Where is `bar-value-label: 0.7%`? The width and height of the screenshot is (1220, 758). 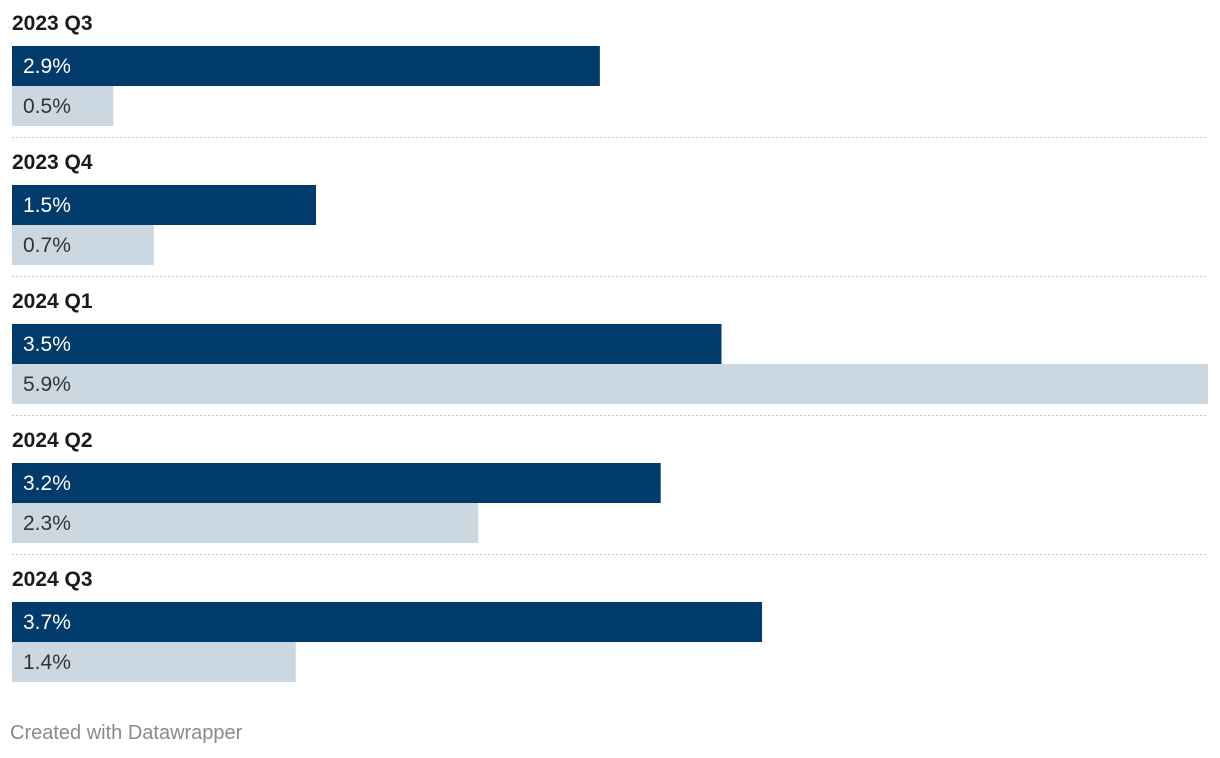 bar-value-label: 0.7% is located at coordinates (47, 245).